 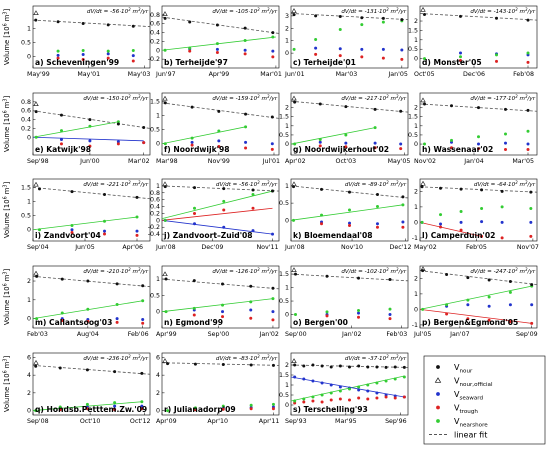 I want to click on x-tick-label: May'01, so click(x=88, y=74).